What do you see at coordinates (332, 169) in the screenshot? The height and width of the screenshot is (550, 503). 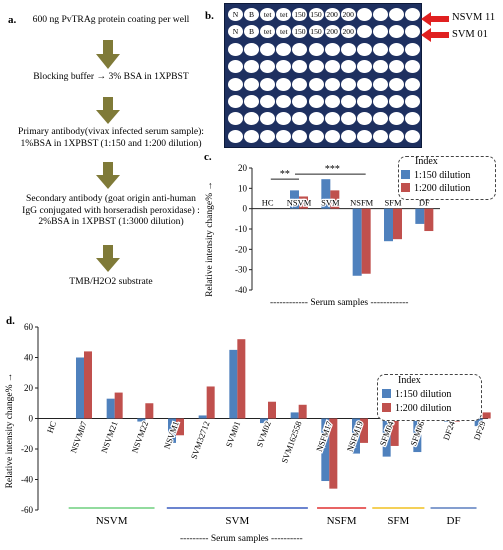 I see `sig-label: ***` at bounding box center [332, 169].